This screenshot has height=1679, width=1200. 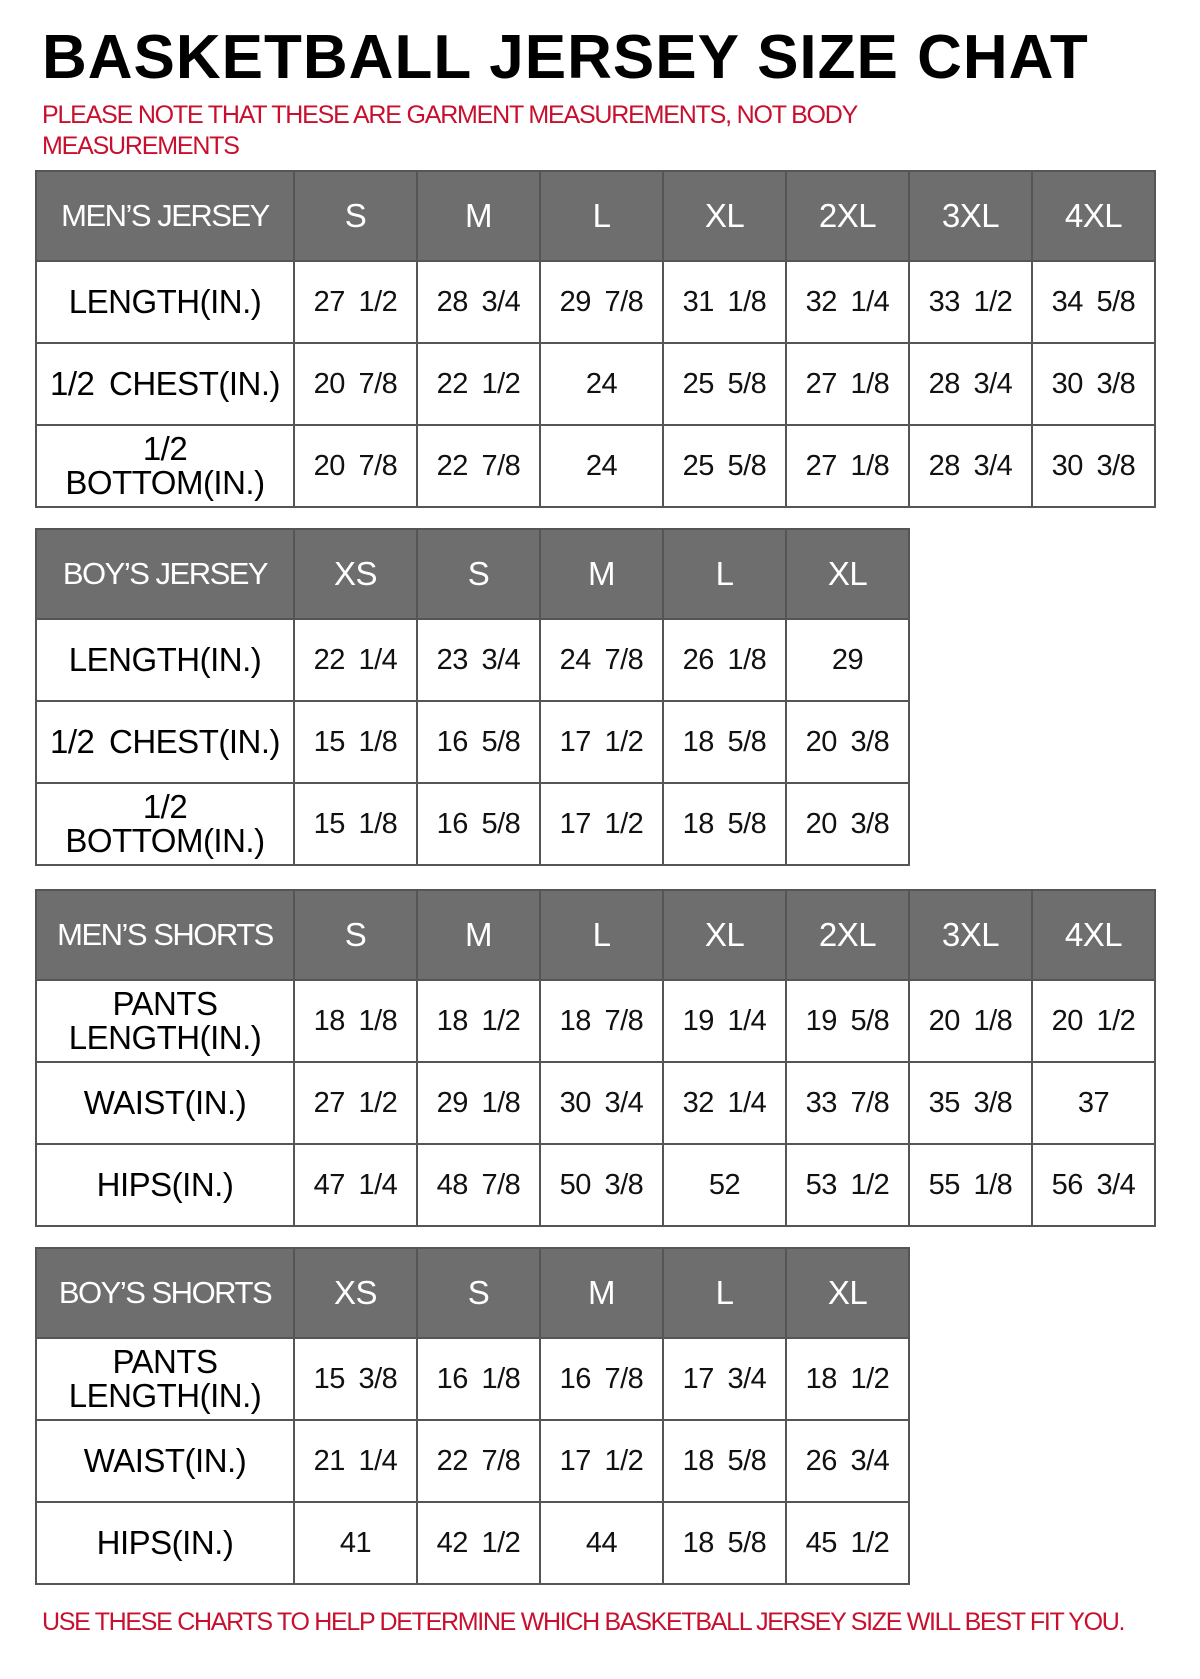 I want to click on measurement-cell: 16 7/8, so click(x=601, y=1379).